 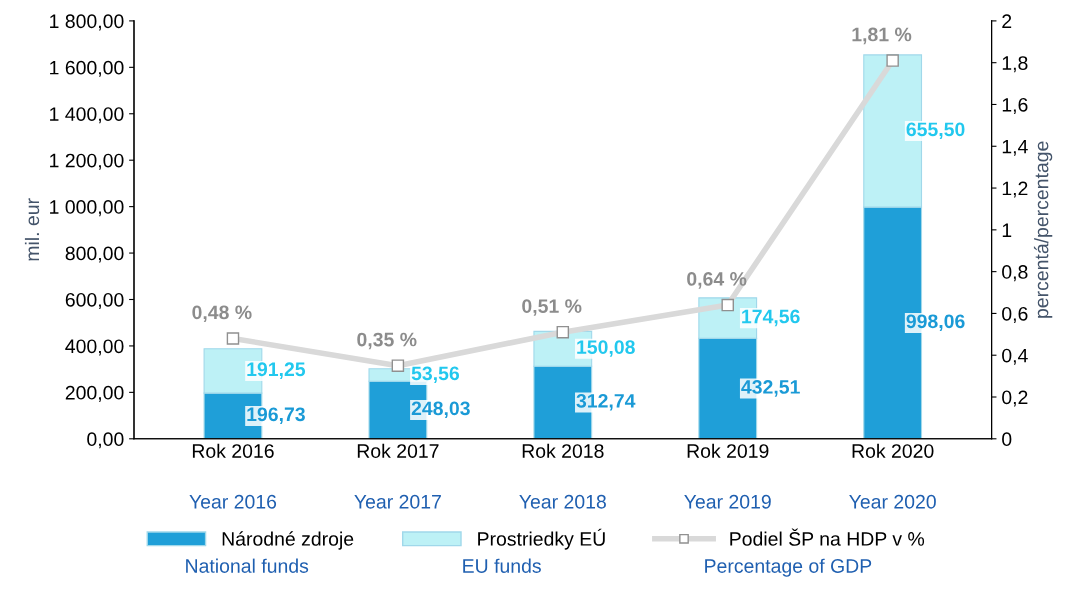 I want to click on x-tick-label: Rok 2018, so click(x=563, y=450).